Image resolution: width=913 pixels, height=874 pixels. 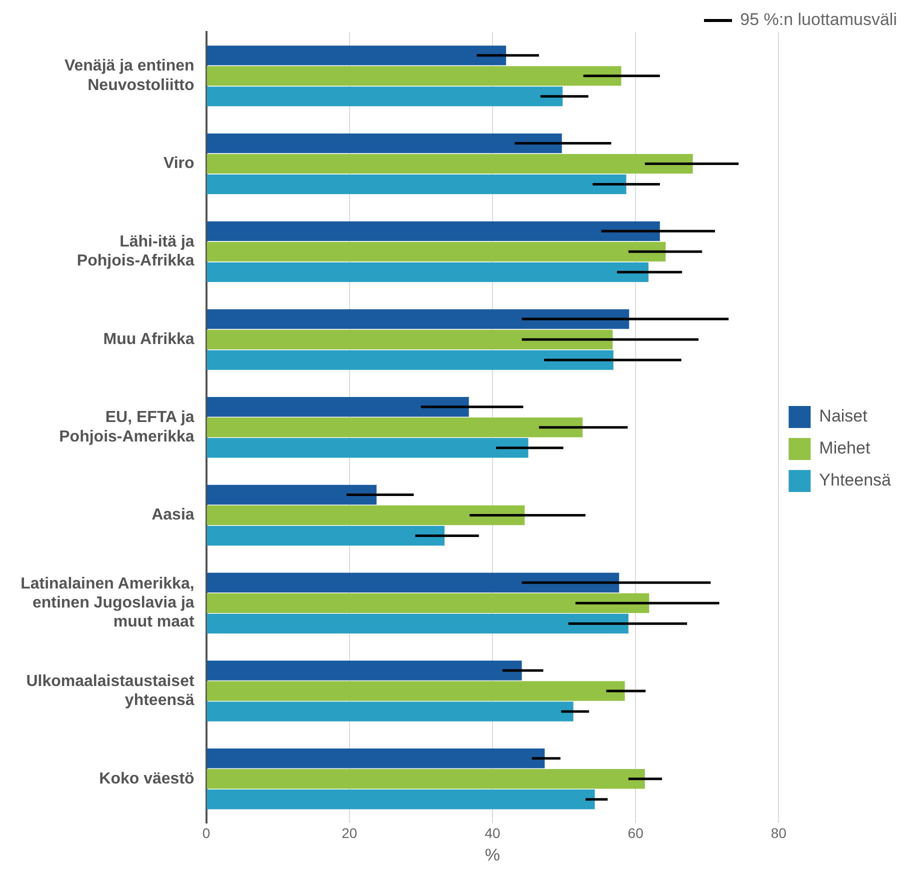 I want to click on x-axis-title: %, so click(x=492, y=854).